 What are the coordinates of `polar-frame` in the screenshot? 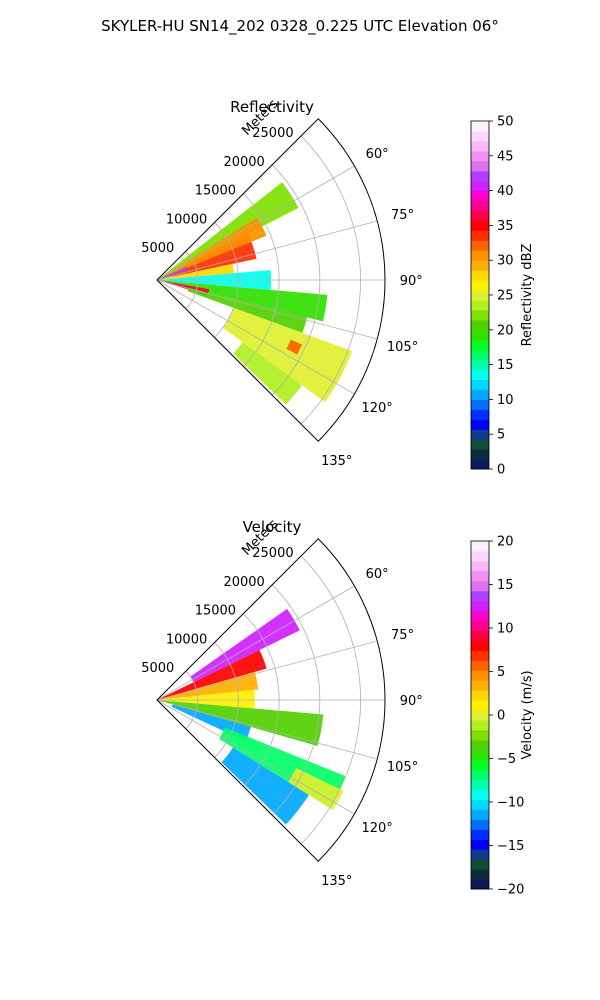 It's located at (271, 280).